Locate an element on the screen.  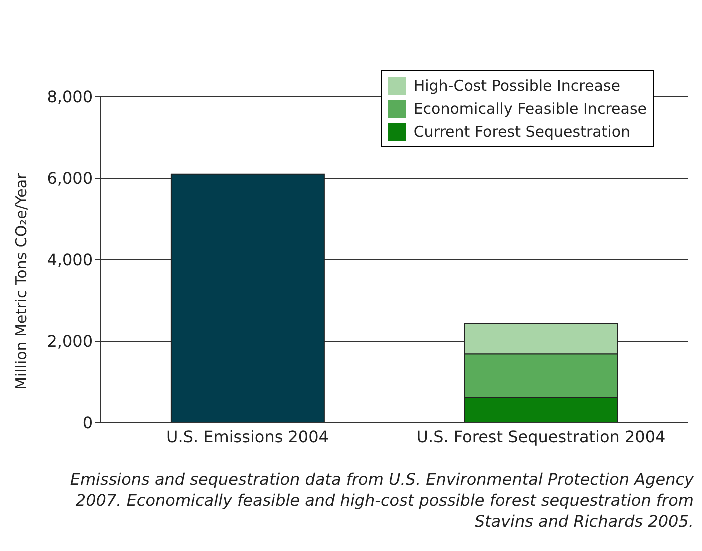
legend-label: Economically Feasible Increase is located at coordinates (530, 109).